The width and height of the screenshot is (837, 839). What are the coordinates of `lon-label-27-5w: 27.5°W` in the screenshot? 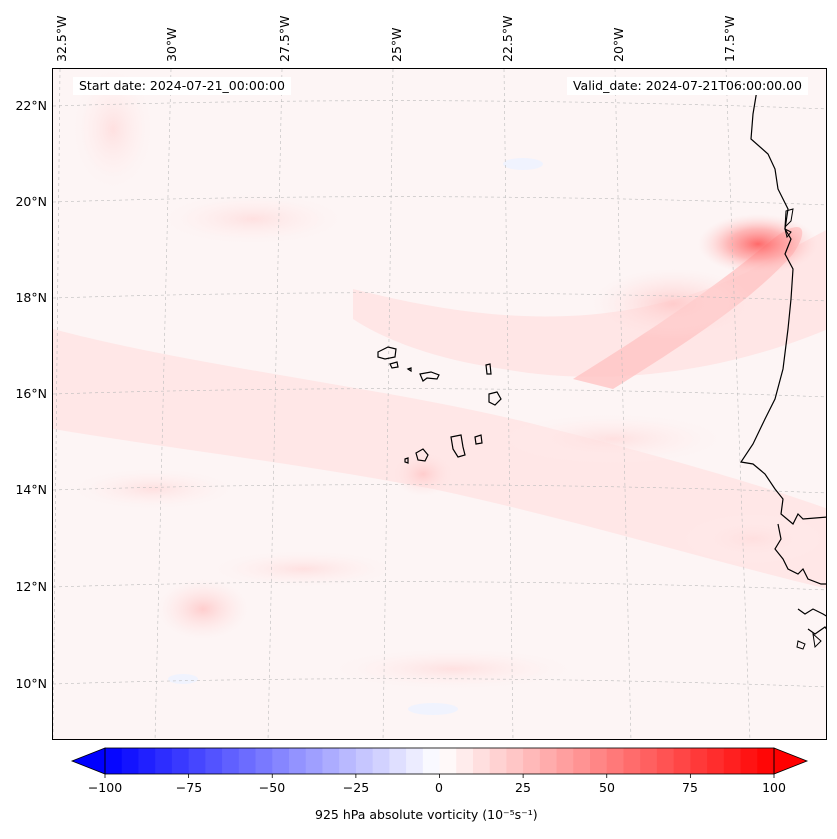 It's located at (284, 38).